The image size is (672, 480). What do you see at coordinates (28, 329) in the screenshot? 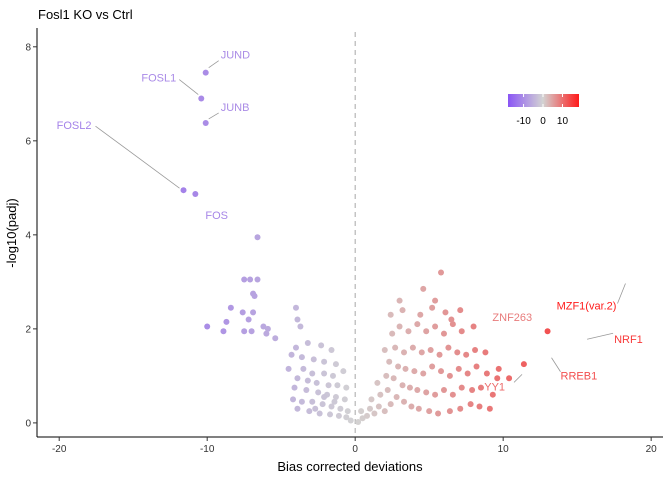
I see `y-tick-label: 2` at bounding box center [28, 329].